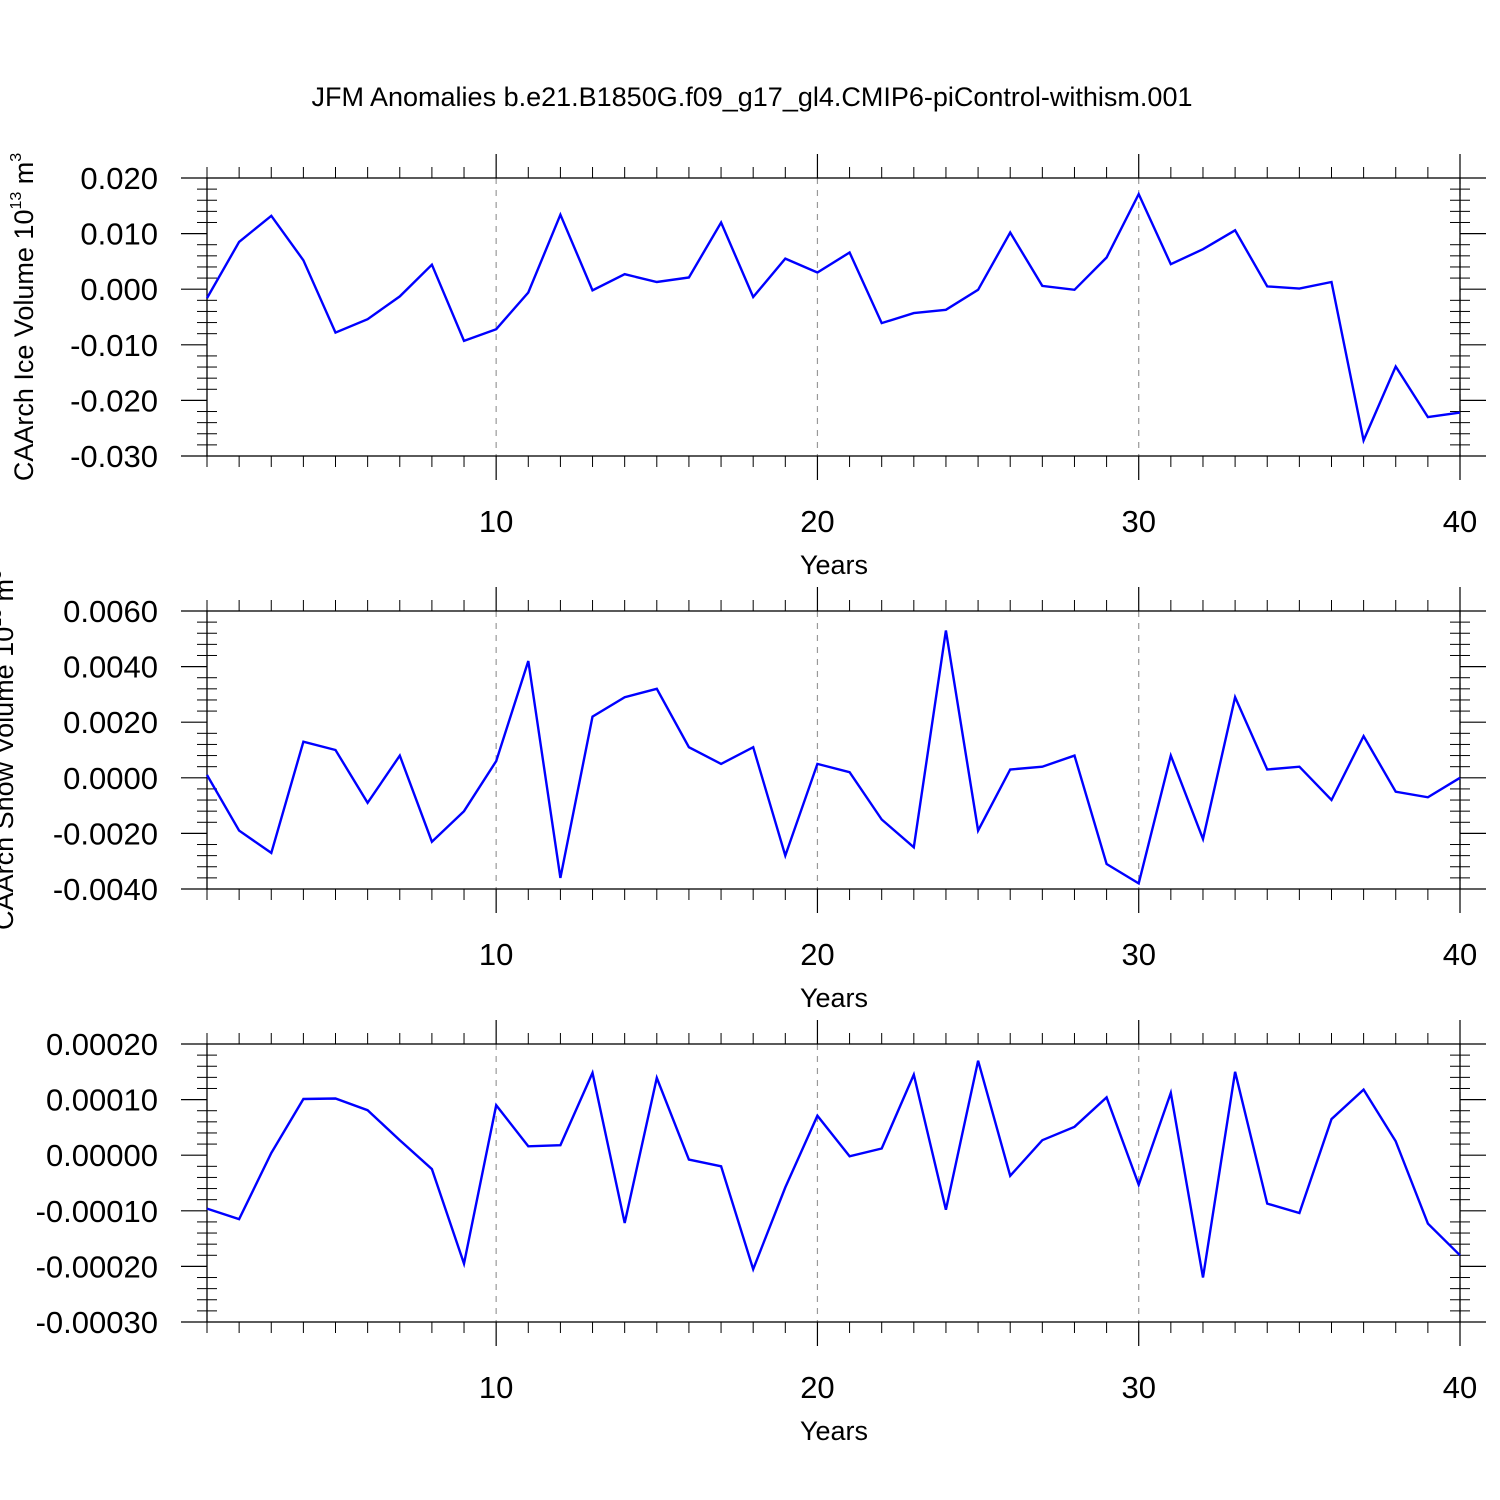  What do you see at coordinates (119, 234) in the screenshot?
I see `y-tick-label: 0.010` at bounding box center [119, 234].